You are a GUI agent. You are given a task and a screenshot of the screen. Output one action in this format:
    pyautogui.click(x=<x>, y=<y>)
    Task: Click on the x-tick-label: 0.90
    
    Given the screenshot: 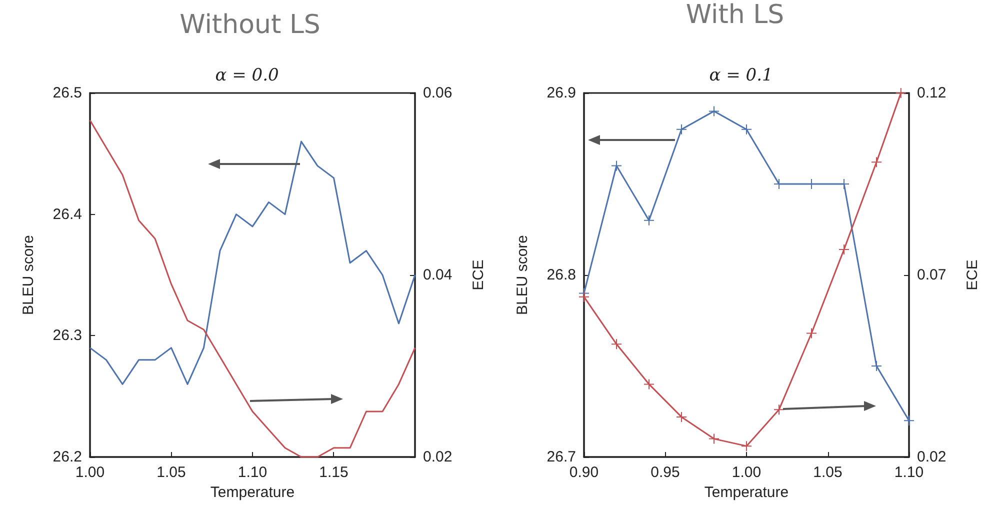 What is the action you would take?
    pyautogui.click(x=584, y=472)
    